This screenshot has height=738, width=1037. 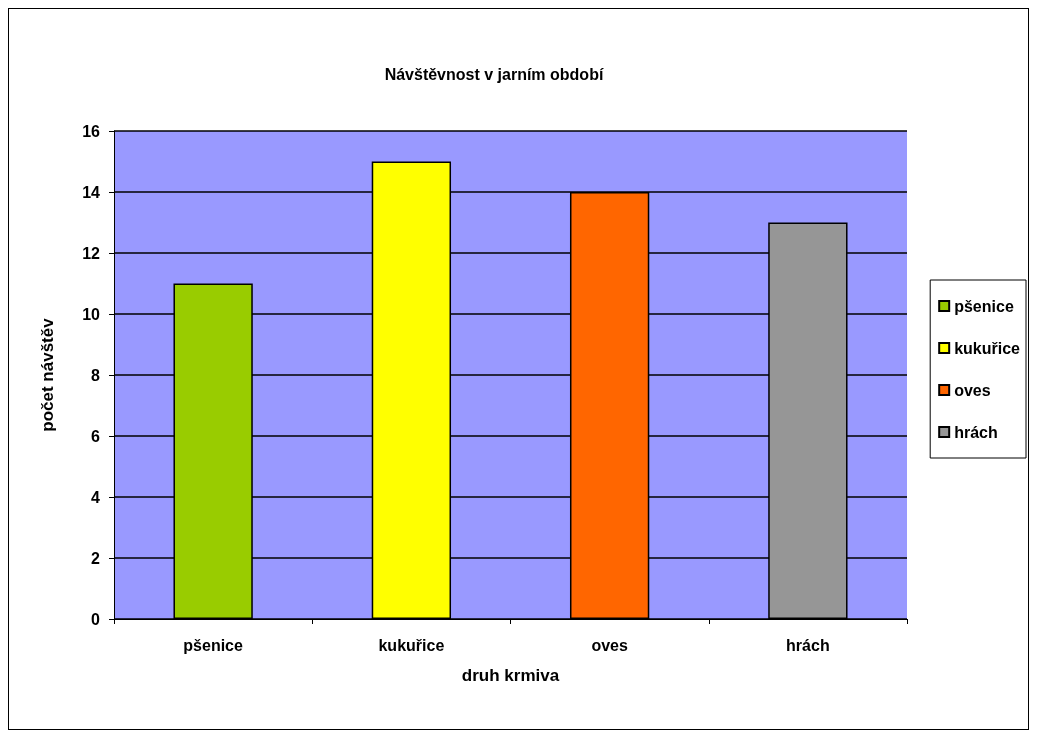 I want to click on legend-label: oves, so click(x=972, y=390).